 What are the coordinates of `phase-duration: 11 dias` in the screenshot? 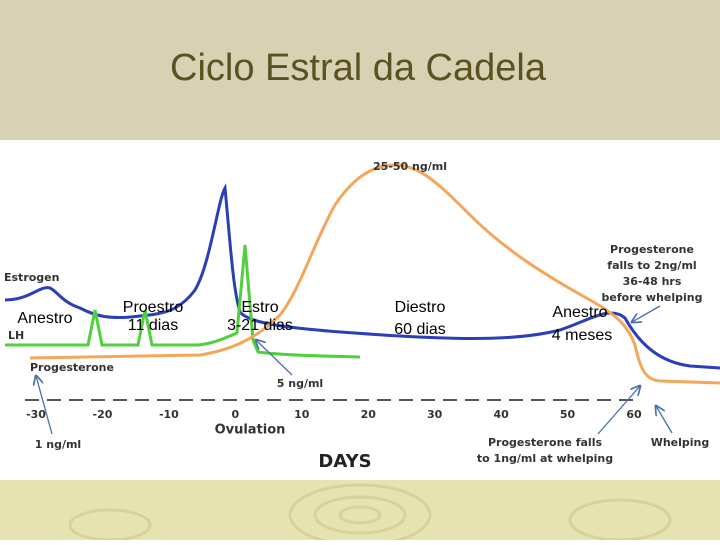 It's located at (153, 325).